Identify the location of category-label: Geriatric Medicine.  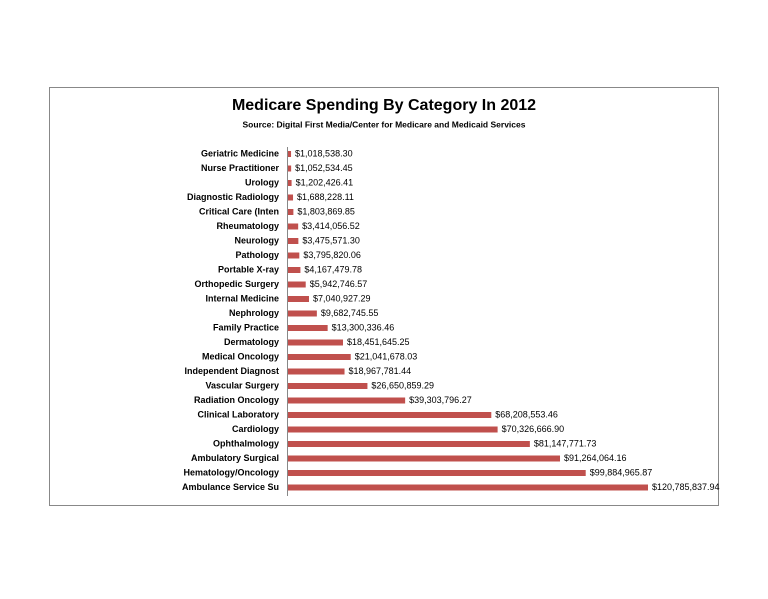
(240, 153).